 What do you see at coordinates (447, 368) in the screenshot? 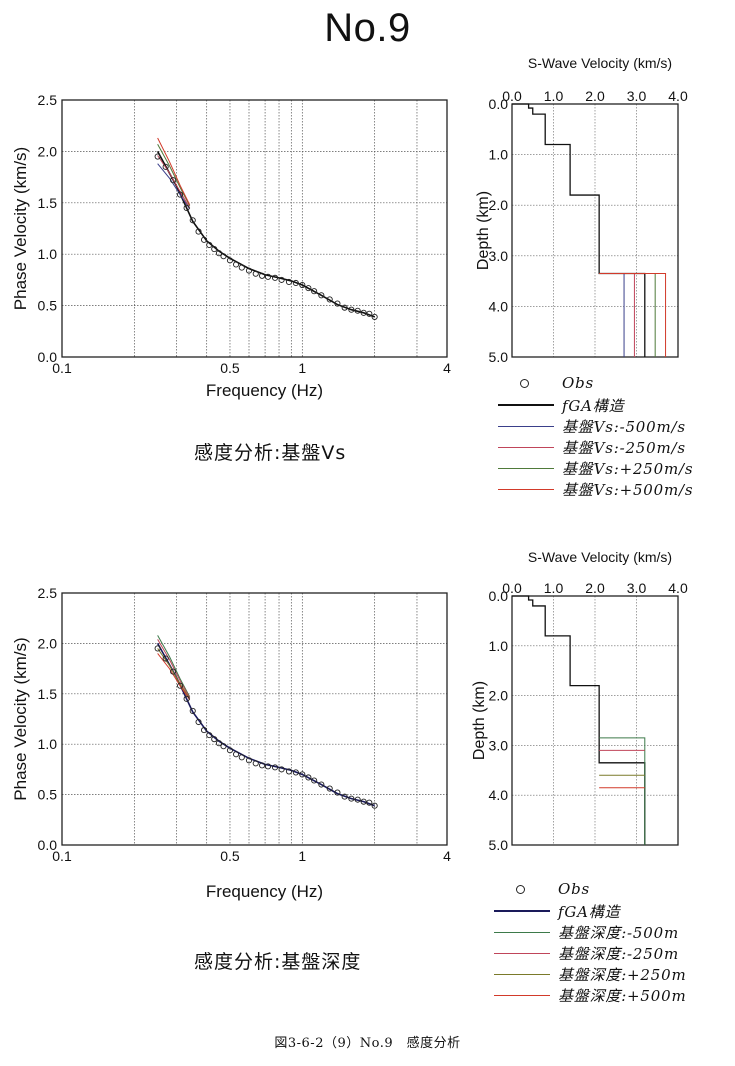
I see `x-tick-label: 4` at bounding box center [447, 368].